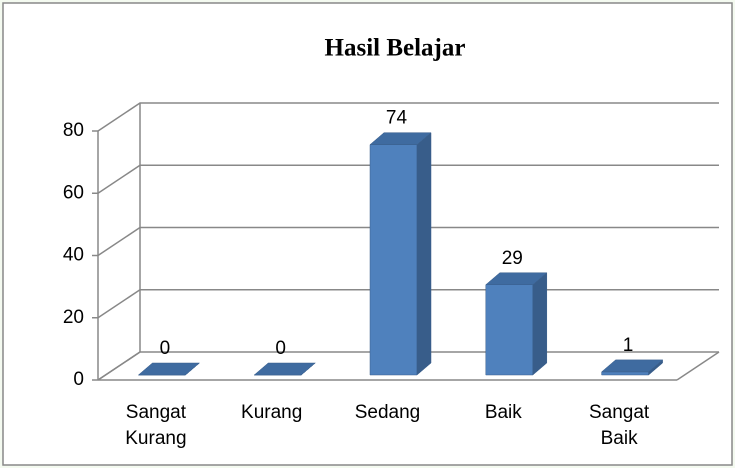 Image resolution: width=735 pixels, height=468 pixels. Describe the element at coordinates (395, 48) in the screenshot. I see `chart-title: Hasil Belajar` at that location.